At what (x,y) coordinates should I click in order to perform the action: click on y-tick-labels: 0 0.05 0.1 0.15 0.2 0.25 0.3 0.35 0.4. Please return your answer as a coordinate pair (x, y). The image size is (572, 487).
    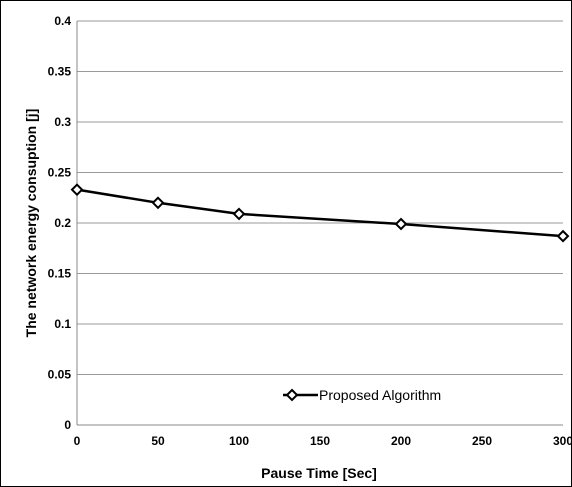
    Looking at the image, I should click on (60, 223).